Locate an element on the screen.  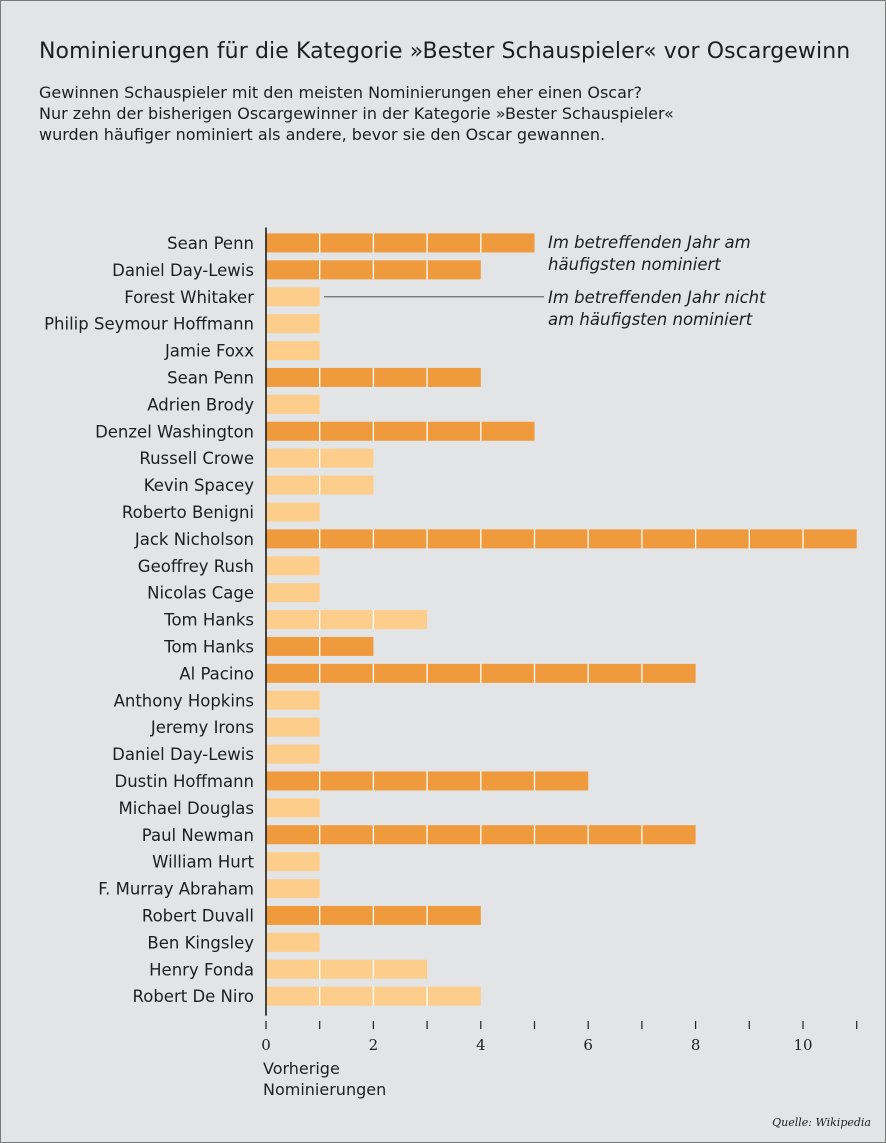
category-label: Michael Douglas is located at coordinates (186, 808).